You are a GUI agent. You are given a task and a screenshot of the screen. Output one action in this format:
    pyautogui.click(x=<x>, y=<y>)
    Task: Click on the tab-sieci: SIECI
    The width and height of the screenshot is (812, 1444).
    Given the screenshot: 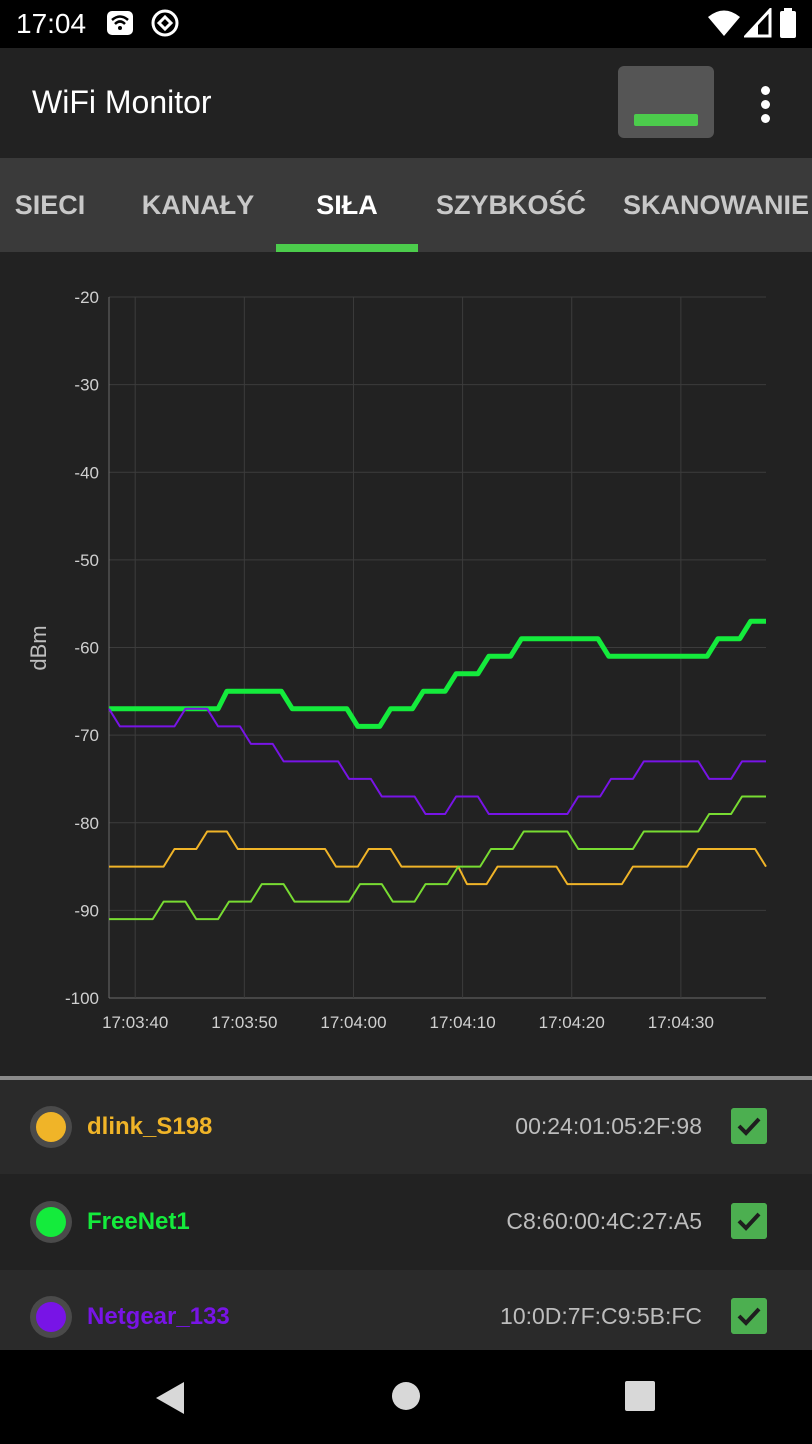 What is the action you would take?
    pyautogui.click(x=50, y=205)
    